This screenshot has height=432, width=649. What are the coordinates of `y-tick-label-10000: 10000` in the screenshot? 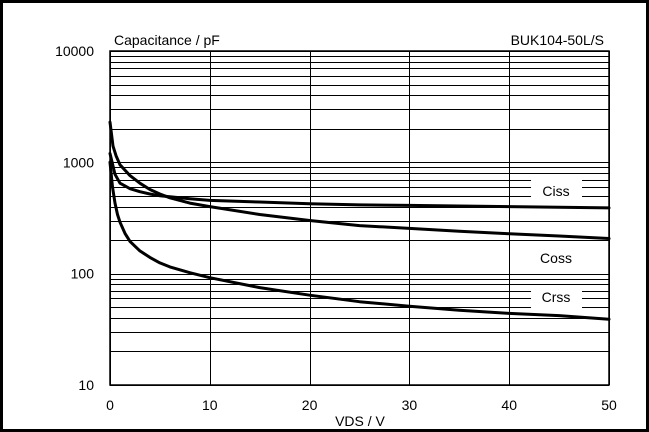 It's located at (74, 51).